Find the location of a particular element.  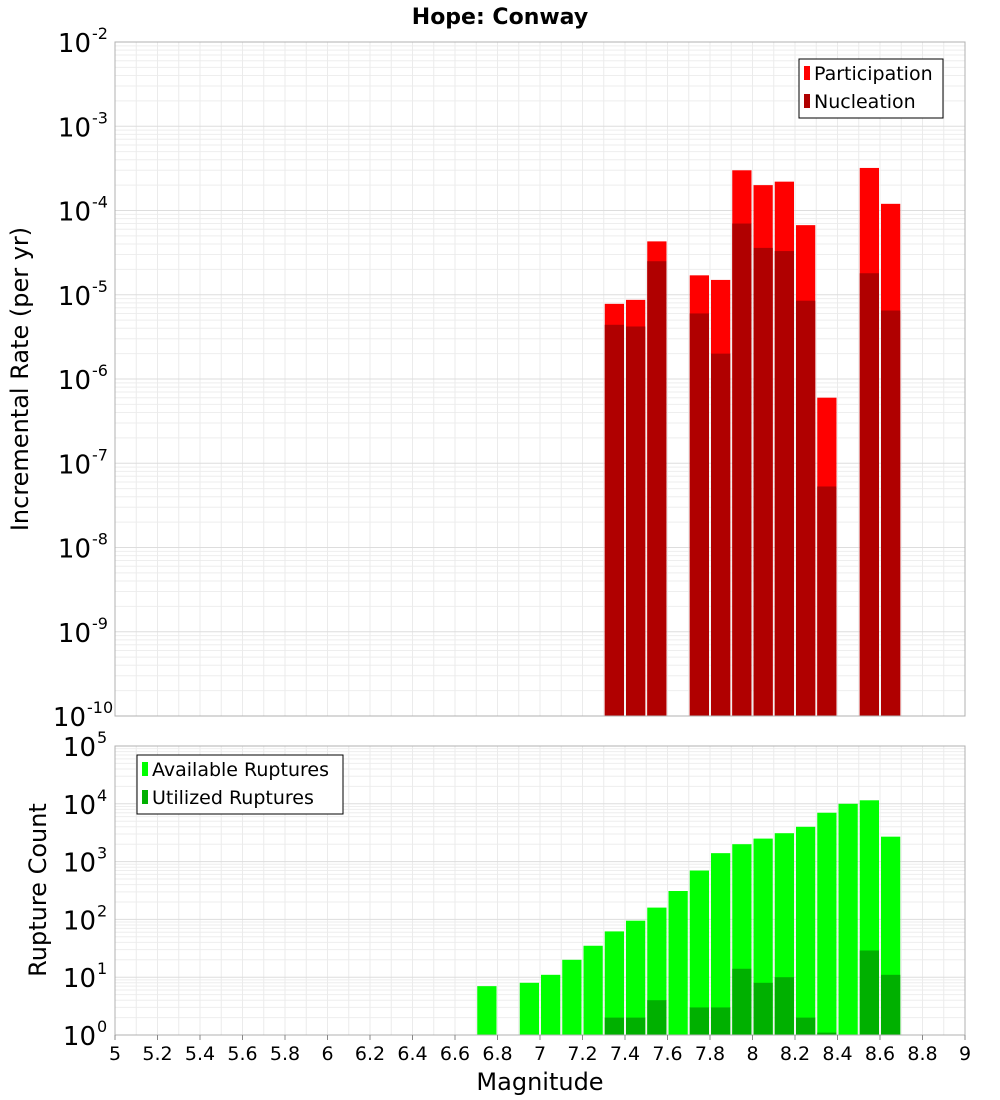

y-tick-label: 10 -6 is located at coordinates (83, 378).